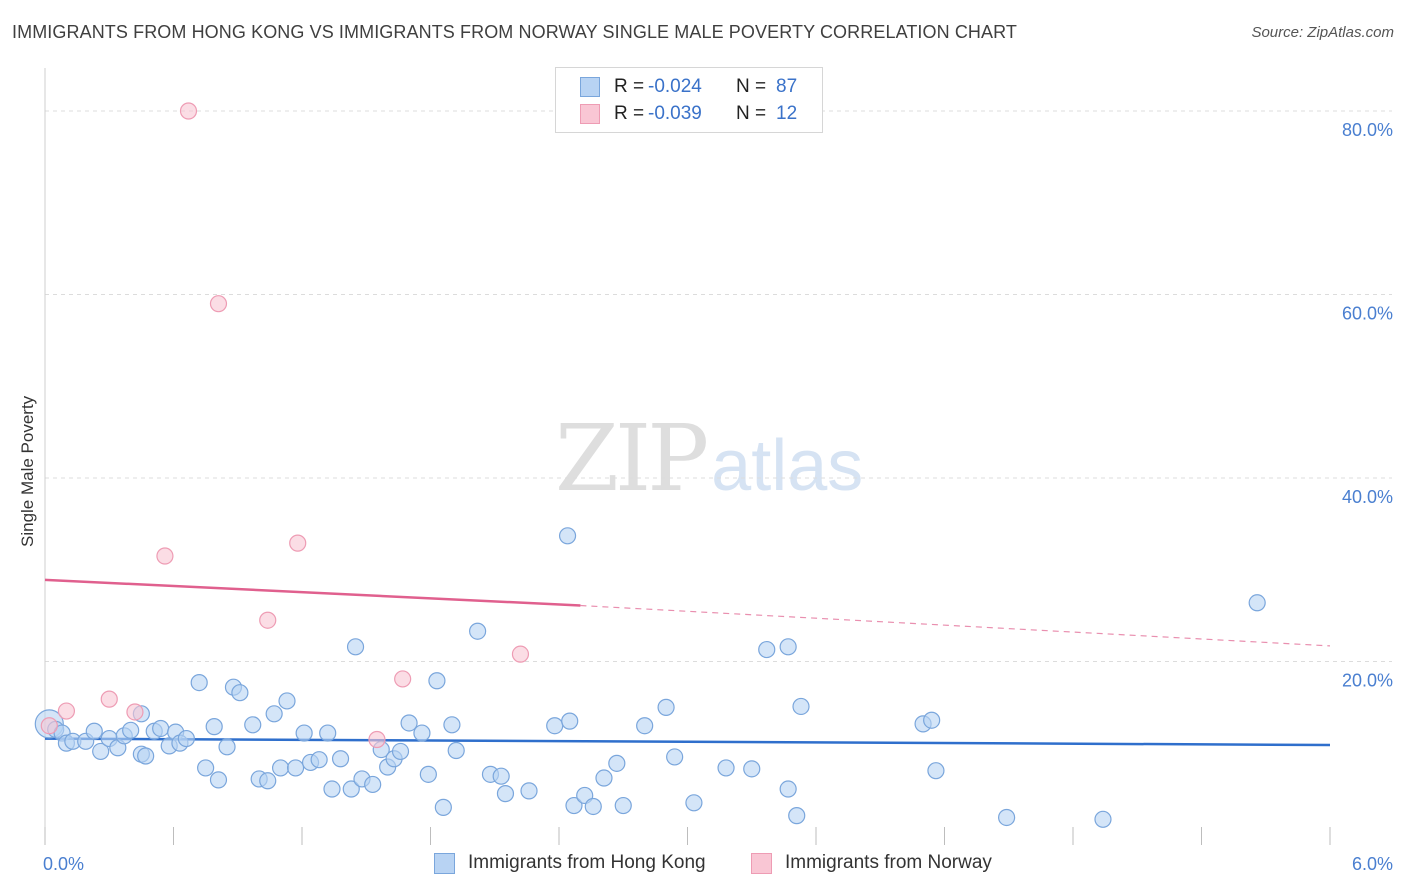  Describe the element at coordinates (1322, 32) in the screenshot. I see `source-credit: Source: ZipAtlas.com` at that location.